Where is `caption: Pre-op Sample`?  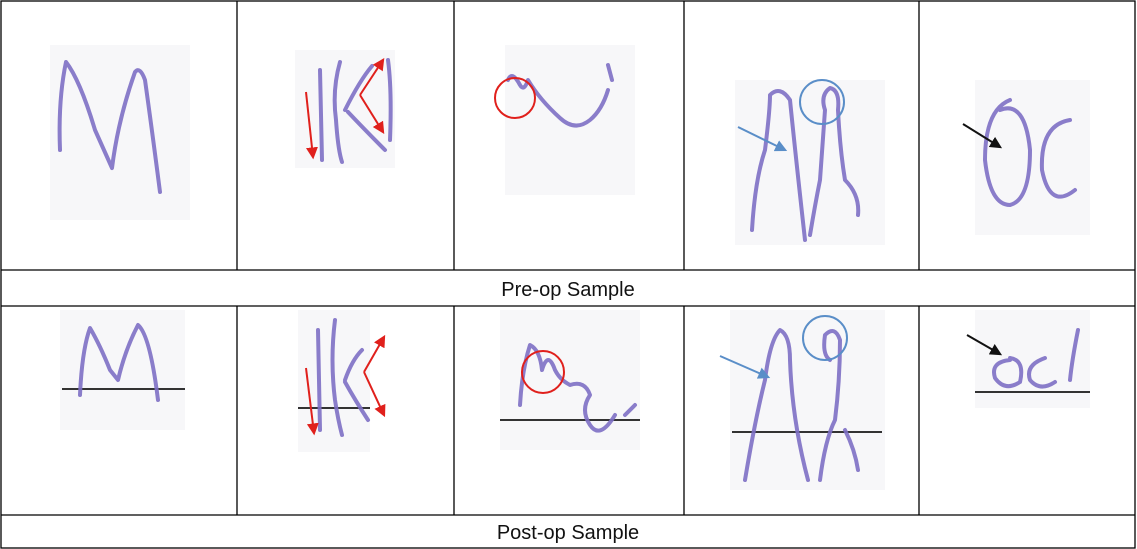 caption: Pre-op Sample is located at coordinates (567, 290).